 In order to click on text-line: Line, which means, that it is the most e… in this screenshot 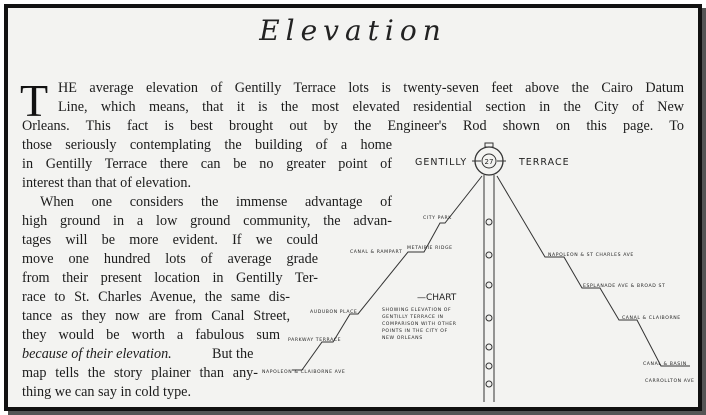, I will do `click(371, 107)`.